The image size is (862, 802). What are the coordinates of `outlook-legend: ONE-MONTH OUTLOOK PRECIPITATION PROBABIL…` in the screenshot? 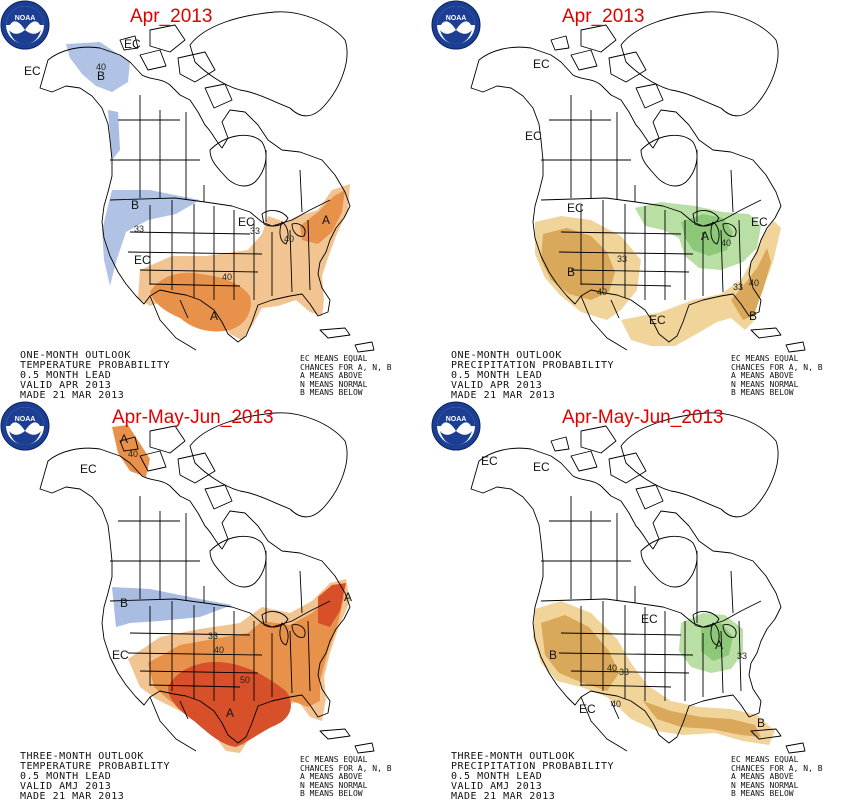 It's located at (532, 376).